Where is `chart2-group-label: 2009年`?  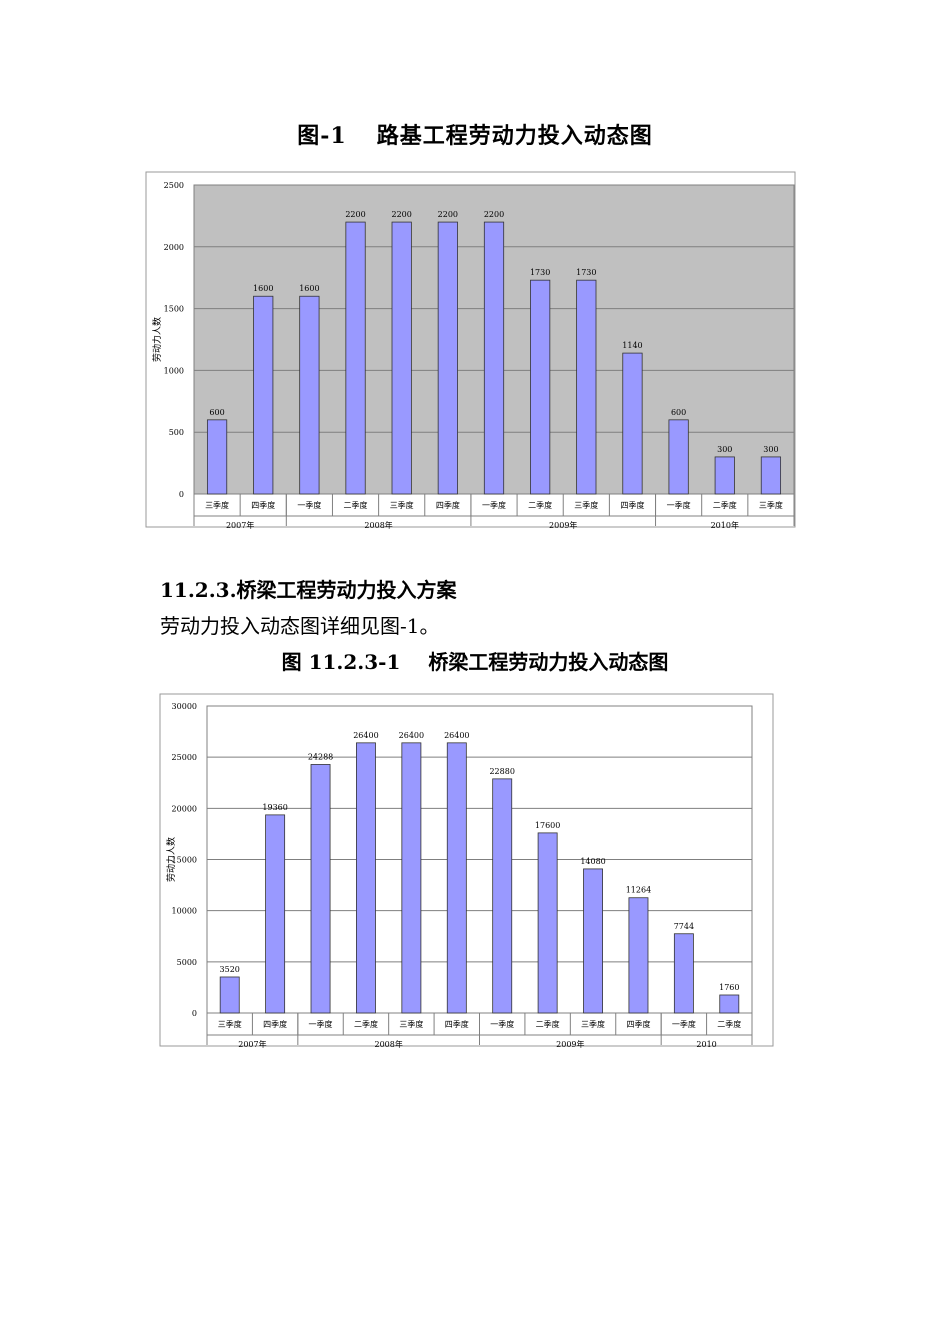 chart2-group-label: 2009年 is located at coordinates (570, 1044).